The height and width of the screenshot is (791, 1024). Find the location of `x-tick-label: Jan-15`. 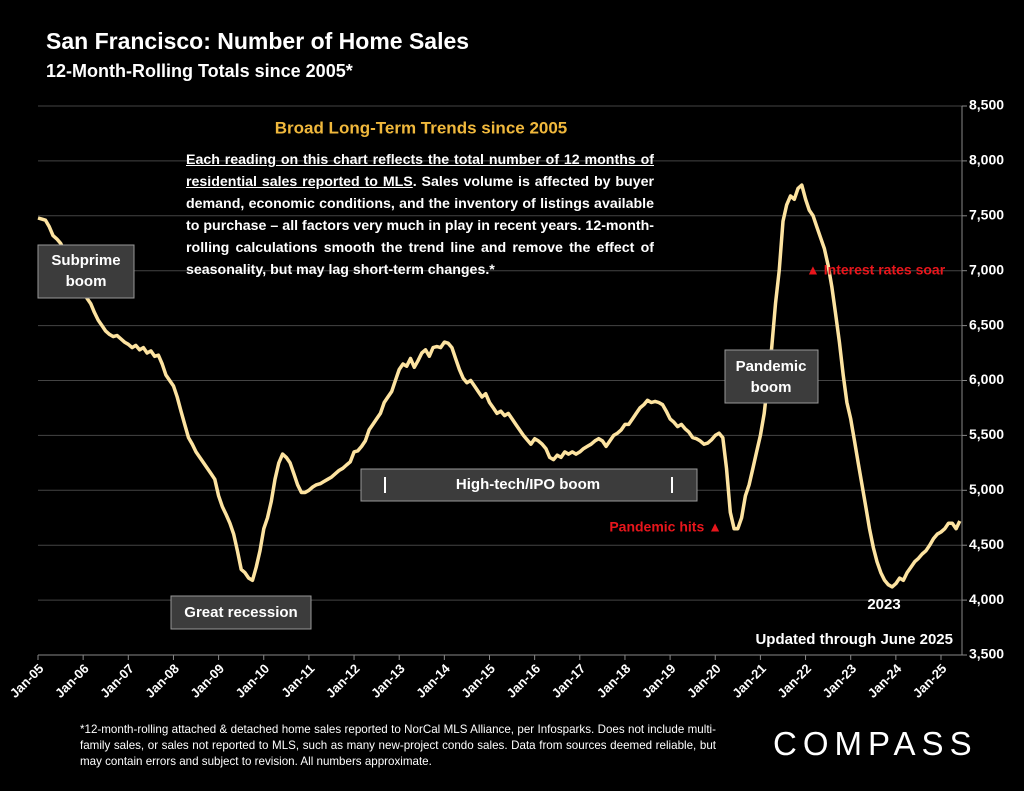

x-tick-label: Jan-15 is located at coordinates (478, 681).